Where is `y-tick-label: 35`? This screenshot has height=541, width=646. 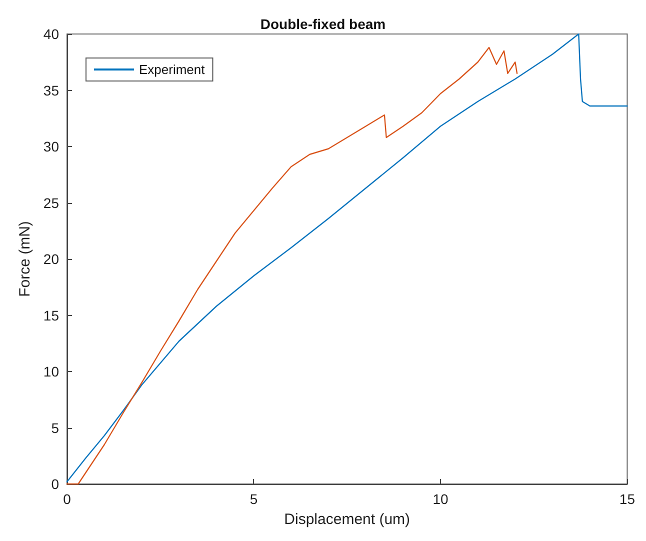 y-tick-label: 35 is located at coordinates (51, 90).